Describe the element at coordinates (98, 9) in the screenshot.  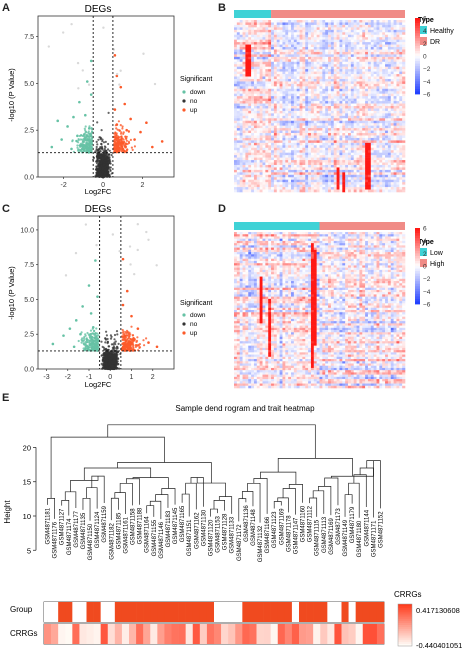
I see `volcano-a-title: DEGs` at that location.